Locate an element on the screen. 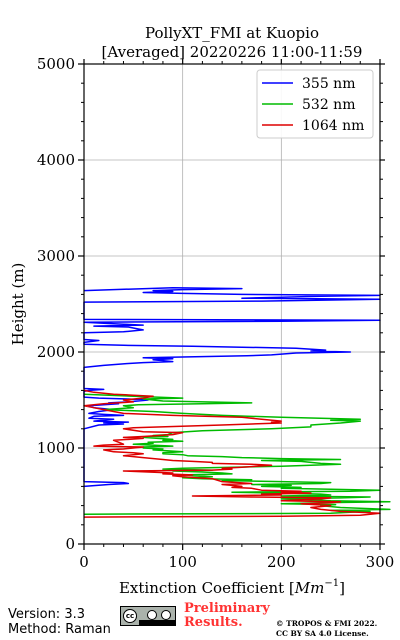  legend-label-1064-nm: 1064 nm is located at coordinates (333, 126).